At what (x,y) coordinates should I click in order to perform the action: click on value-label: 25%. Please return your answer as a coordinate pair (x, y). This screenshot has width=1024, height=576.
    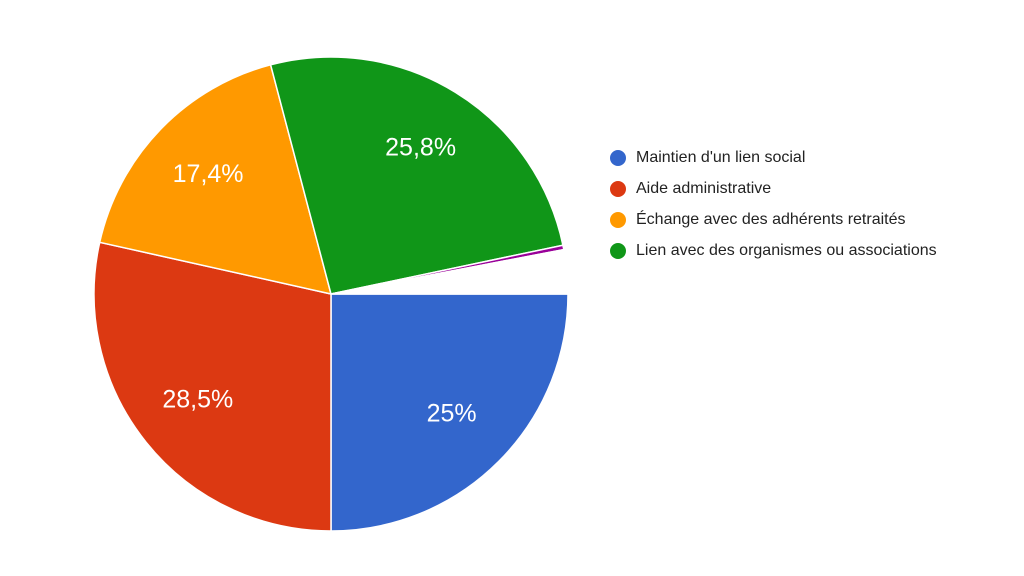
    Looking at the image, I should click on (452, 413).